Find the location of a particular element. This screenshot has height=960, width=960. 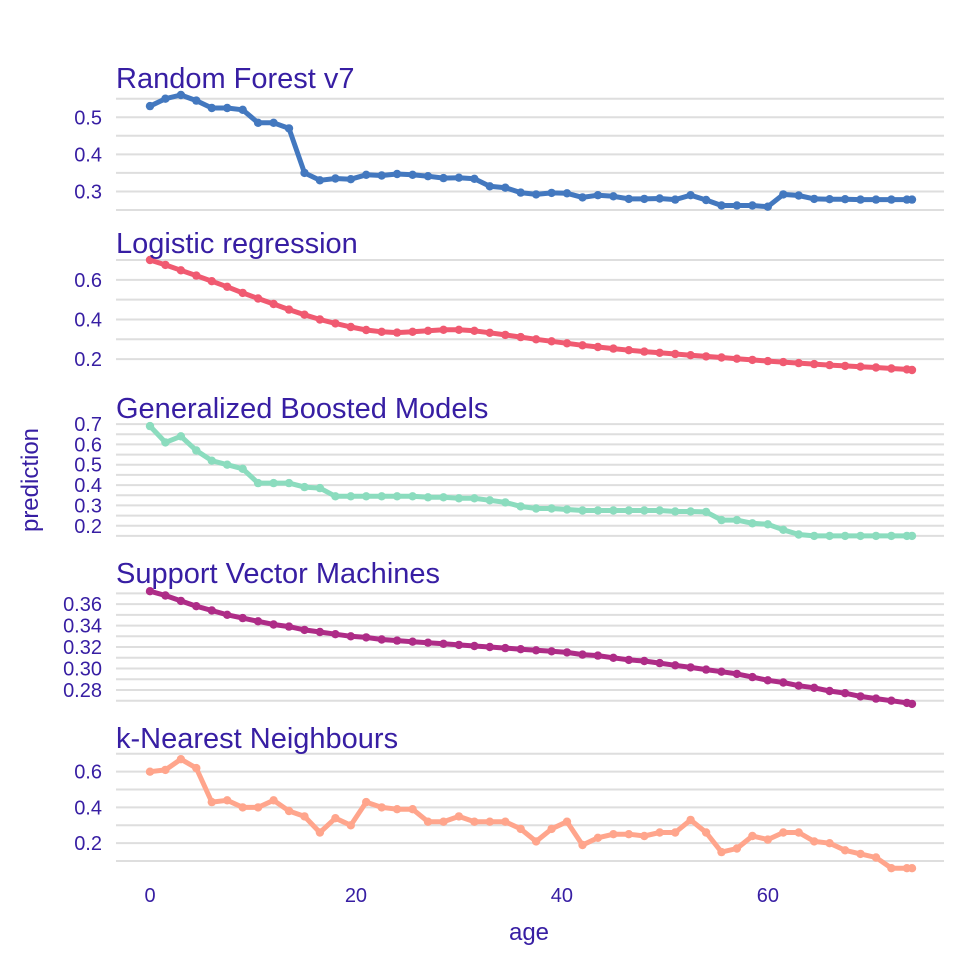

x-tick-label: 40 is located at coordinates (562, 896).